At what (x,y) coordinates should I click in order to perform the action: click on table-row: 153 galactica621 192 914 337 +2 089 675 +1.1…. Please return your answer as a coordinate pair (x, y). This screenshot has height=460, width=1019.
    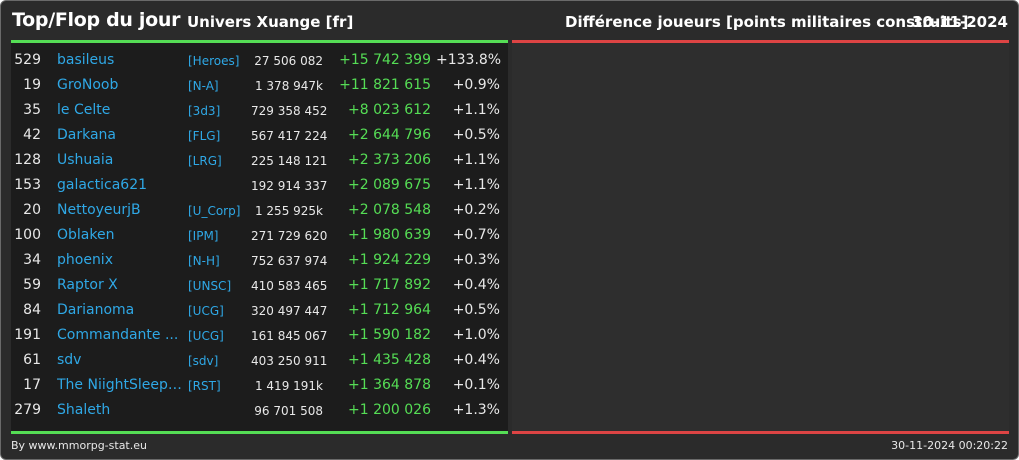
    Looking at the image, I should click on (259, 185).